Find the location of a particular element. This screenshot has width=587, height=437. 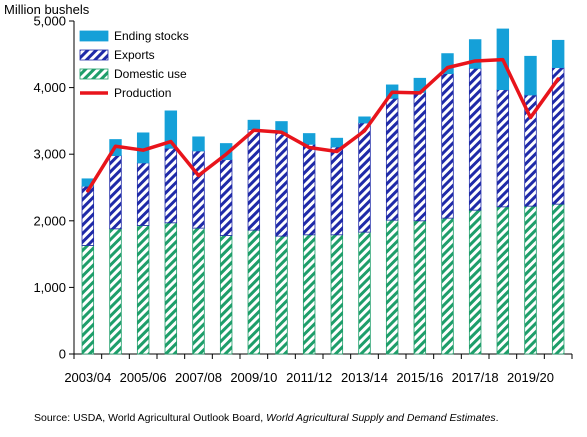

legend-swatch-exports is located at coordinates (94, 55).